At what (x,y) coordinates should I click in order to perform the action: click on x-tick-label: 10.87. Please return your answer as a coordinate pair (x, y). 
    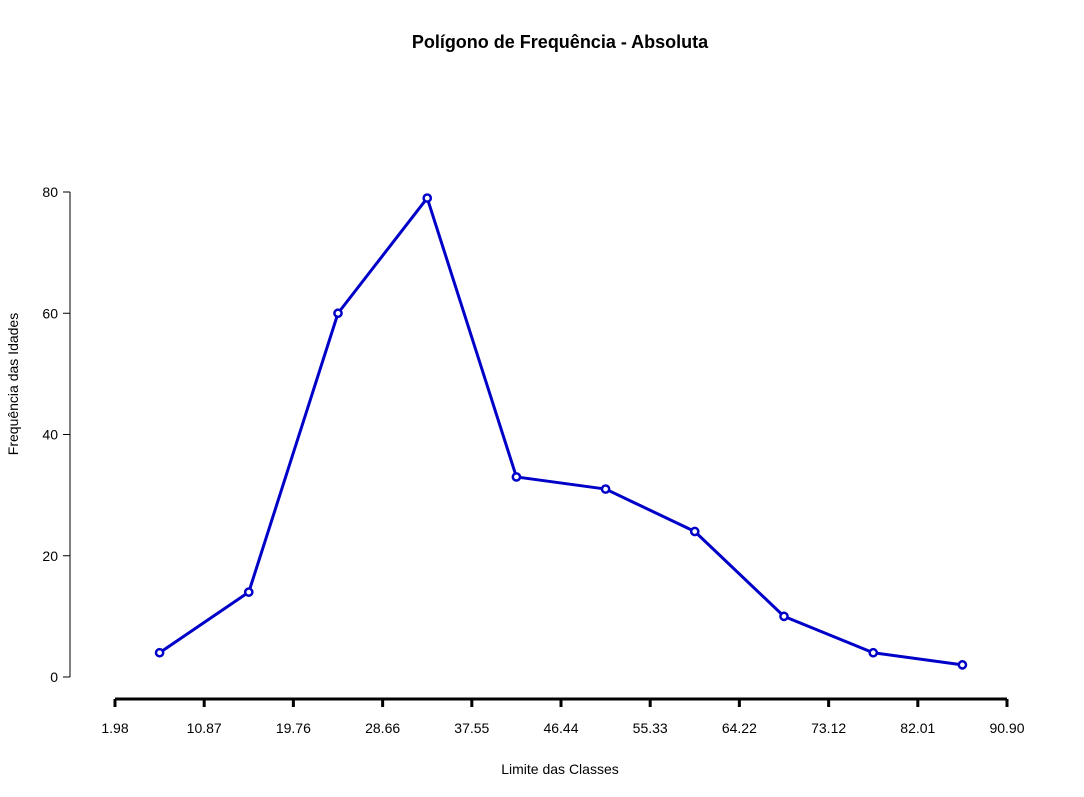
    Looking at the image, I should click on (204, 728).